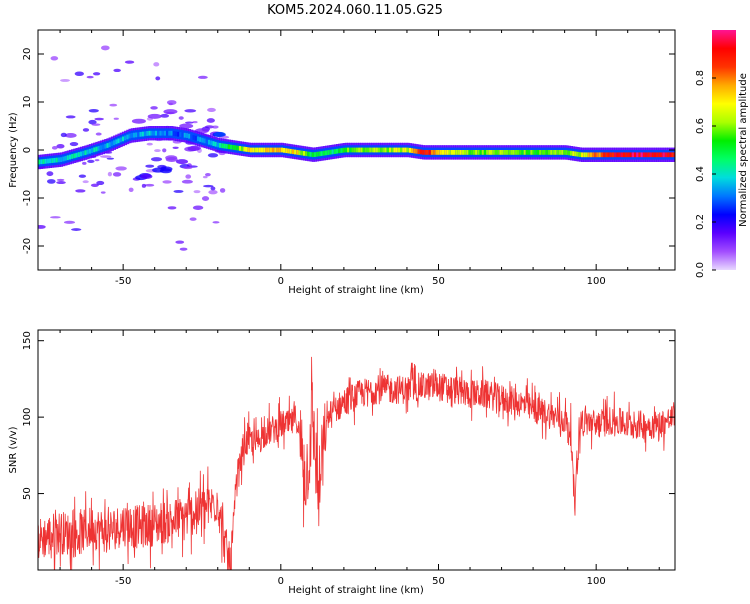 The image size is (750, 604). Describe the element at coordinates (700, 126) in the screenshot. I see `colorbar-tick-label: 0.6` at that location.